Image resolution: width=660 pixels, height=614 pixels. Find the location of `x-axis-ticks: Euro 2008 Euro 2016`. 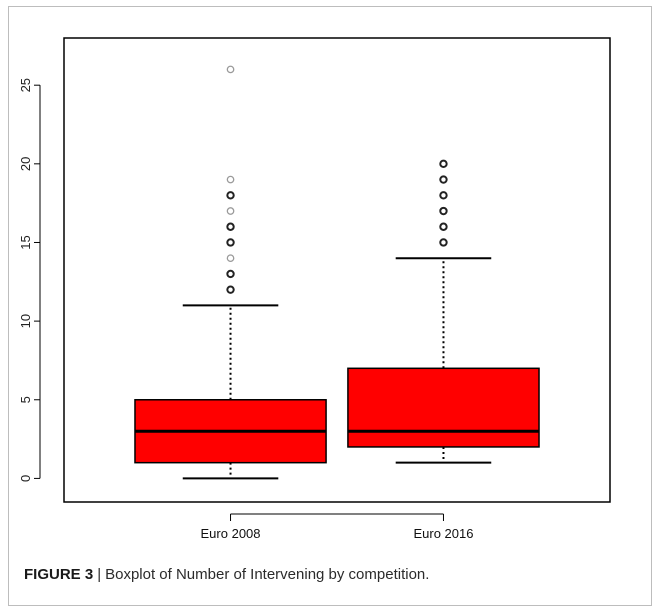

x-axis-ticks: Euro 2008 Euro 2016 is located at coordinates (337, 527).